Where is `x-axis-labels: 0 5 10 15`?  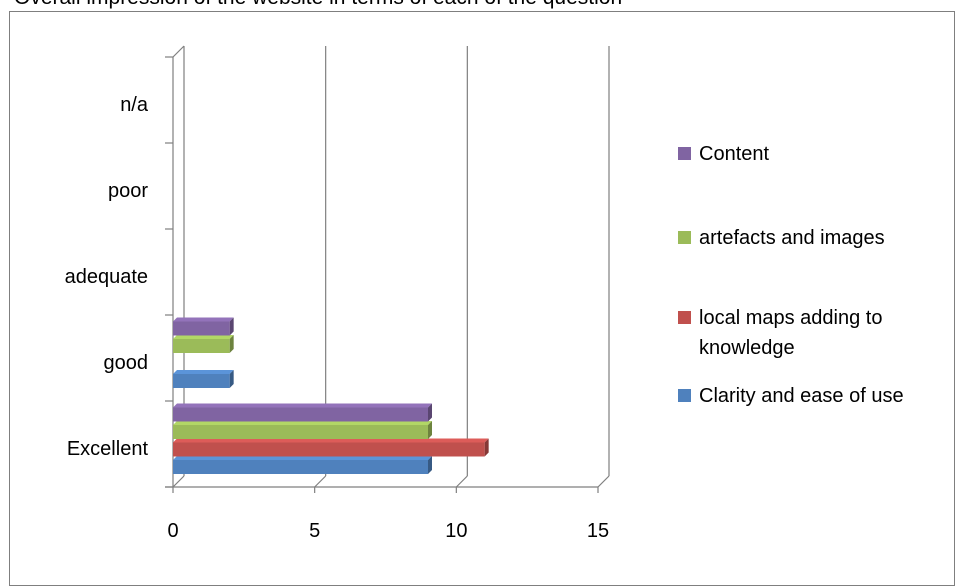 x-axis-labels: 0 5 10 15 is located at coordinates (388, 531).